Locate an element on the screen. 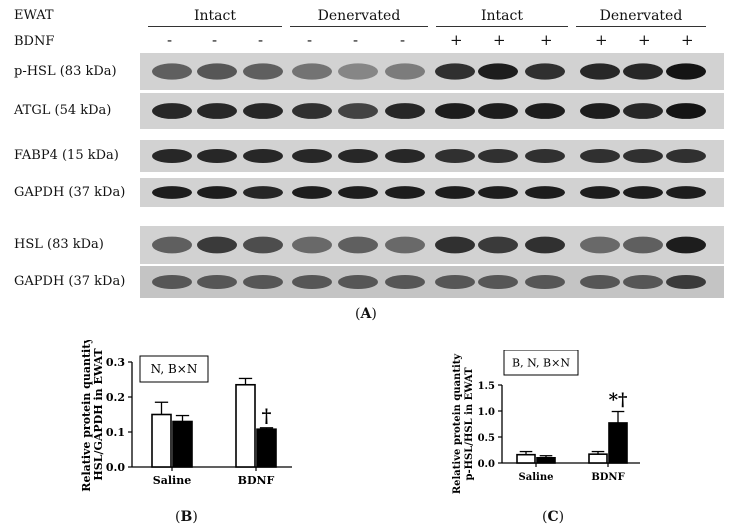 Image resolution: width=749 pixels, height=532 pixels. band-label: ATGL (54 kDa) is located at coordinates (63, 110).